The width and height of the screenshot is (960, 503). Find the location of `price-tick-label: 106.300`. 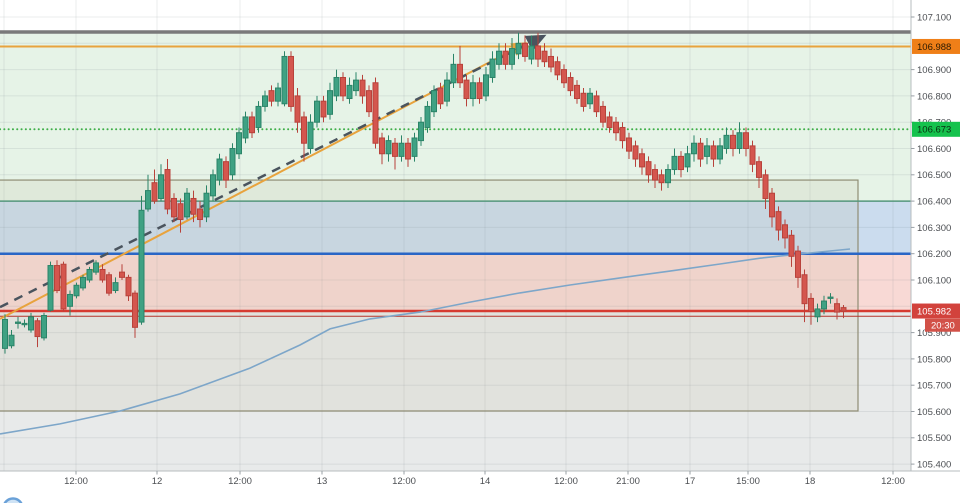

price-tick-label: 106.300 is located at coordinates (934, 228).